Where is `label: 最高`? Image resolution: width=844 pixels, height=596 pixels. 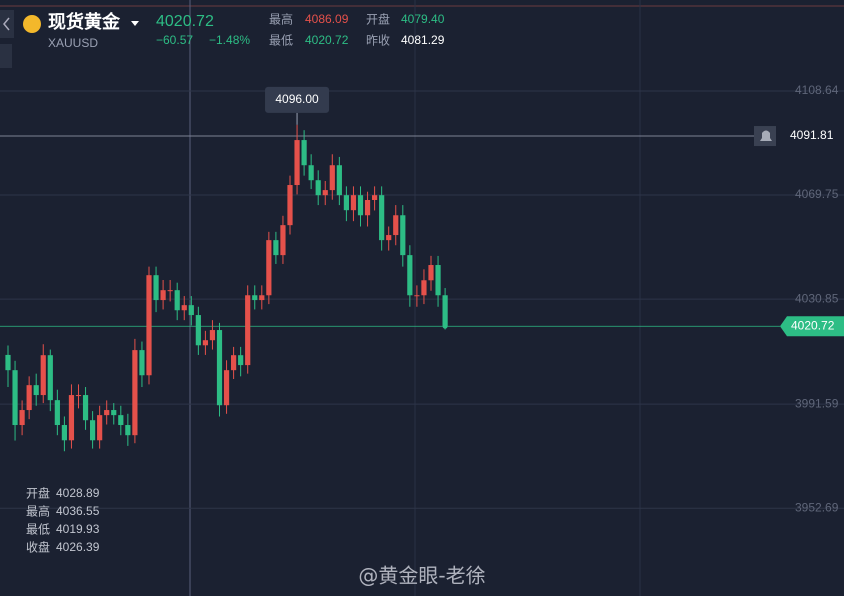
label: 最高 is located at coordinates (281, 19).